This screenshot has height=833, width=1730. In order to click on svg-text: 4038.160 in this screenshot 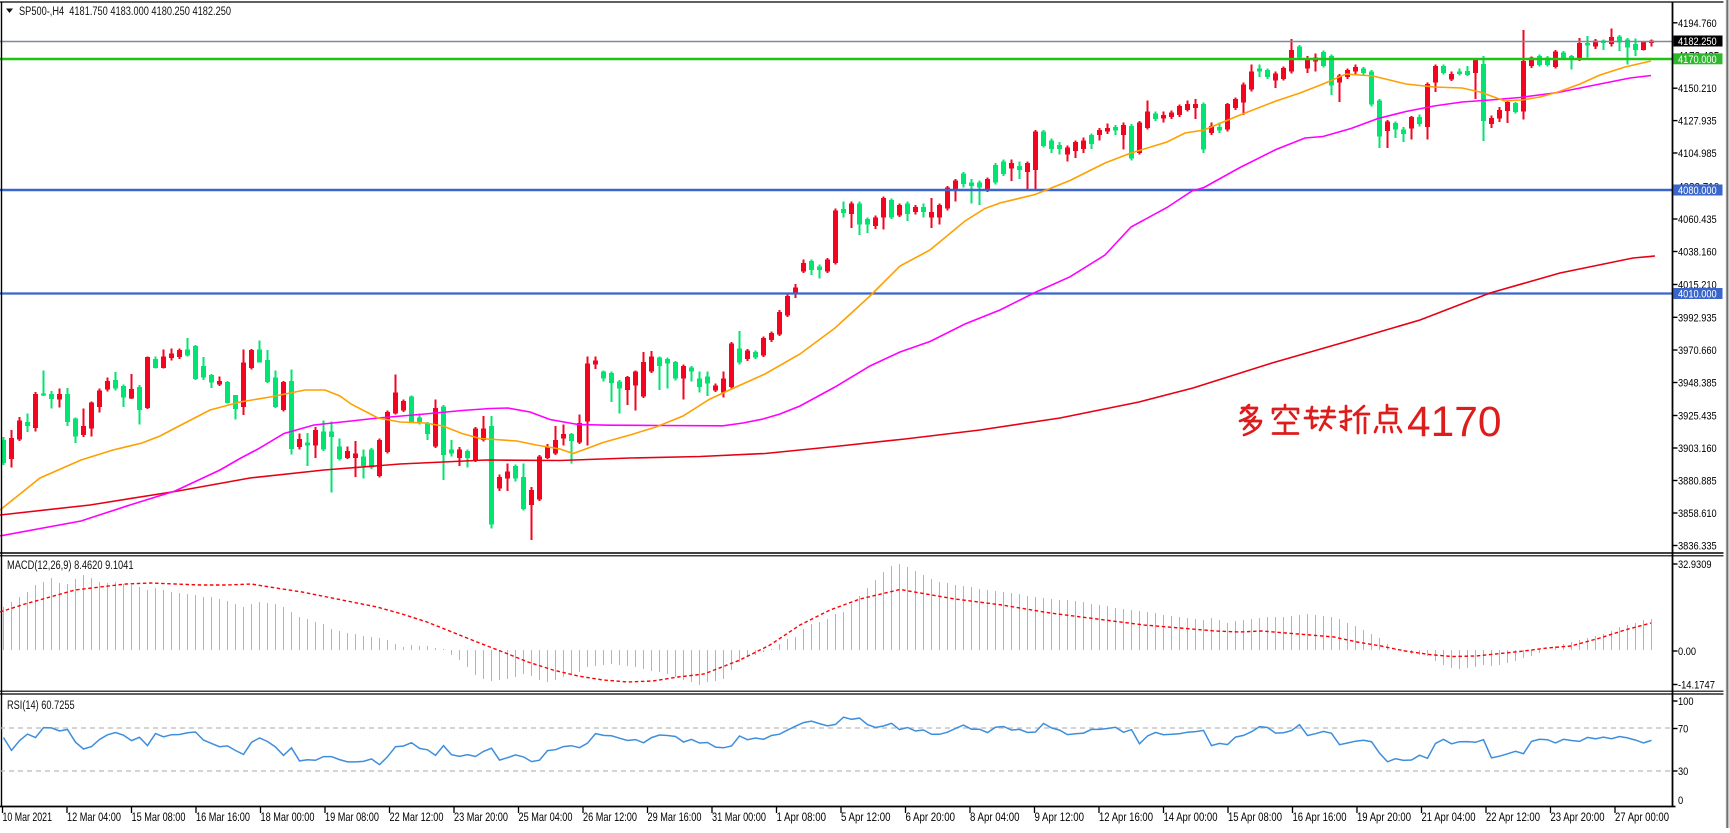, I will do `click(1697, 253)`.